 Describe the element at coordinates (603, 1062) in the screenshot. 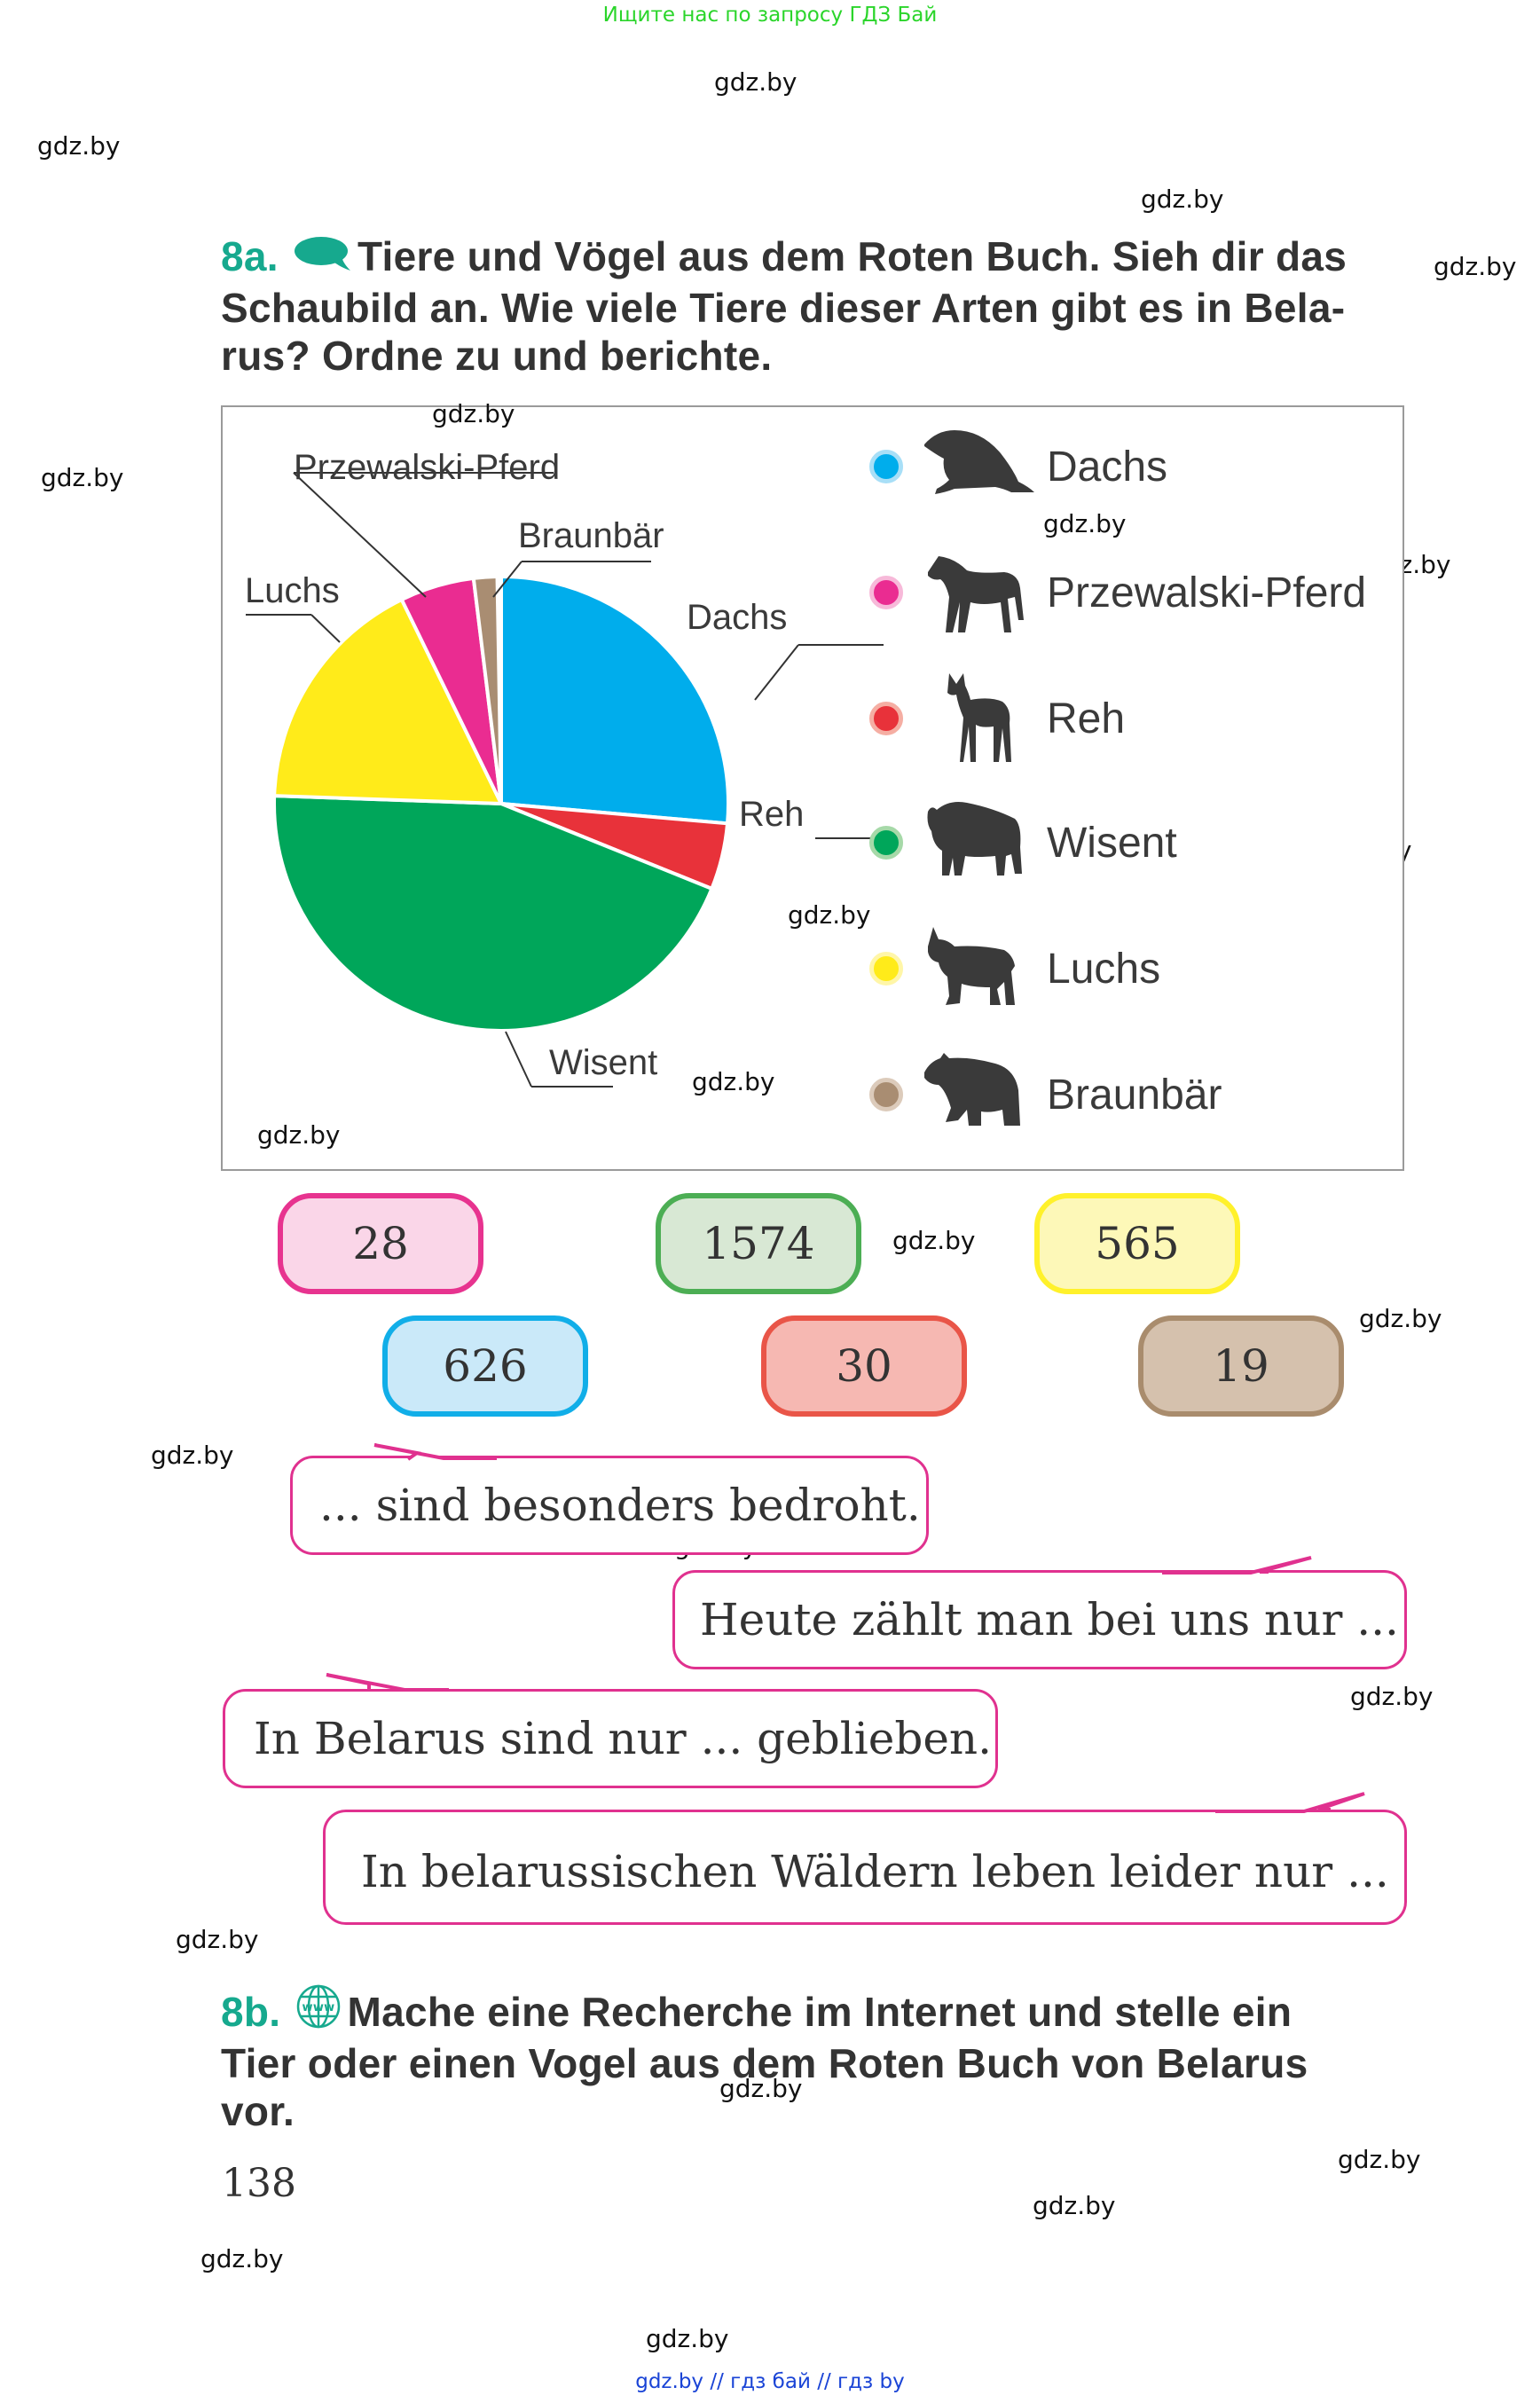

I see `pie-label-wisent: Wisent` at that location.